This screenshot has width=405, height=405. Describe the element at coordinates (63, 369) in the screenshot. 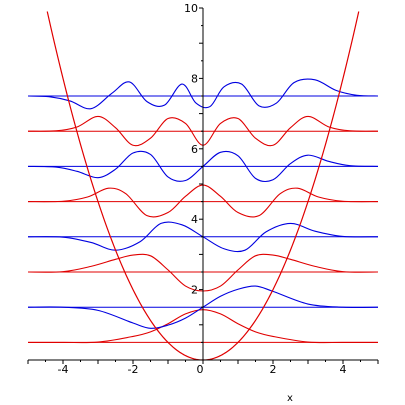

I see `x-tick-label: -4` at that location.